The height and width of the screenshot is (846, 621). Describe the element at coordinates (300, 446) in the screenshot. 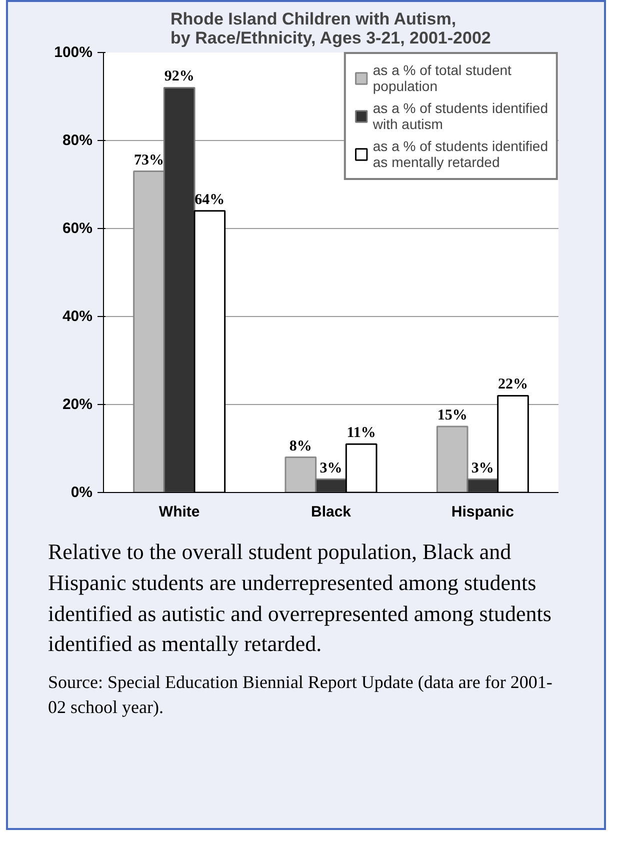

I see `data-label: 8%` at that location.